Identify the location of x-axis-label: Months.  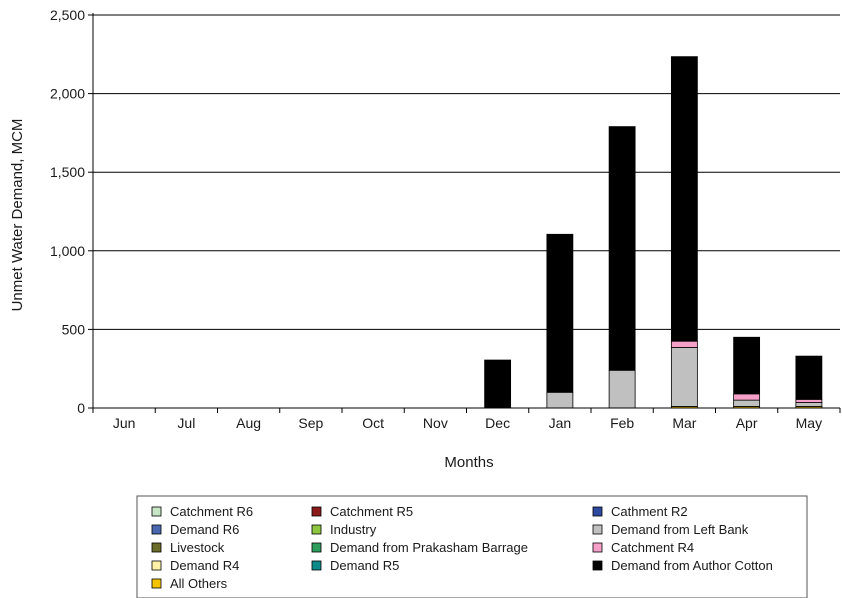
(468, 462).